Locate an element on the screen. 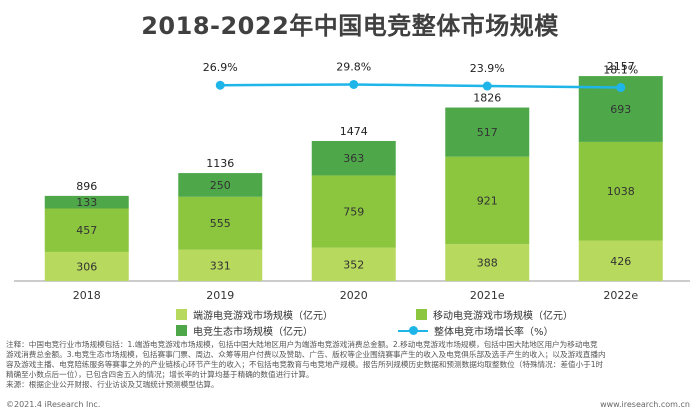  bar-value-label: 426 is located at coordinates (620, 261).